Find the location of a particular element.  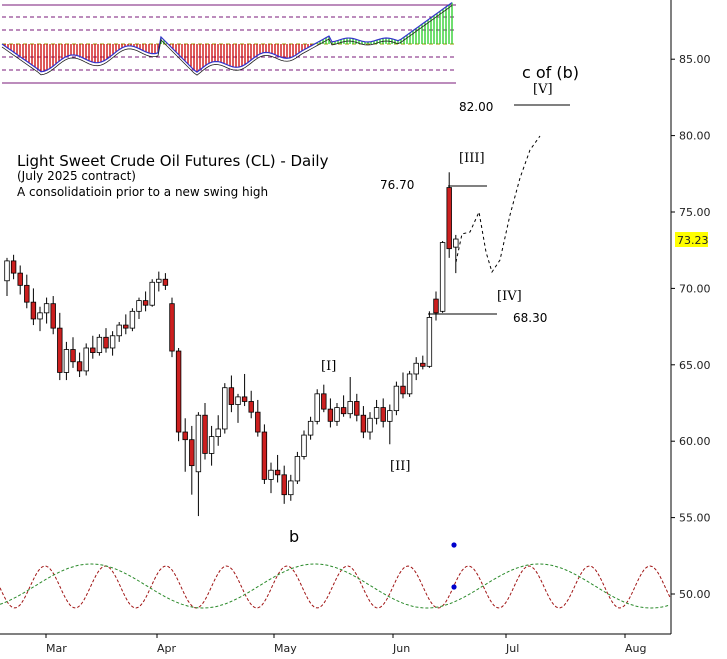

oscillator-panel is located at coordinates (228, 43).